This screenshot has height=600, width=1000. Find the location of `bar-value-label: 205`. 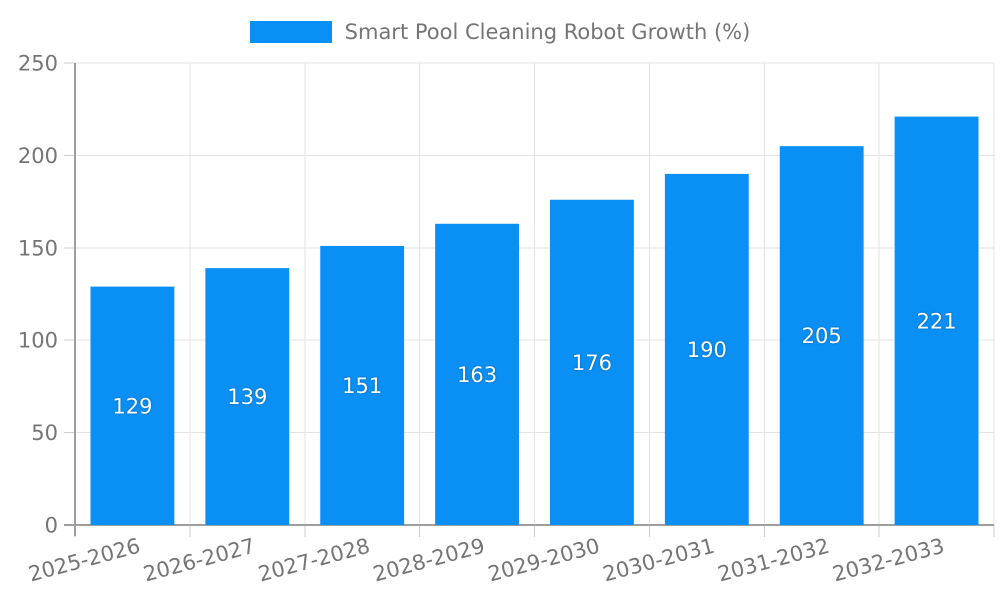

bar-value-label: 205 is located at coordinates (822, 336).